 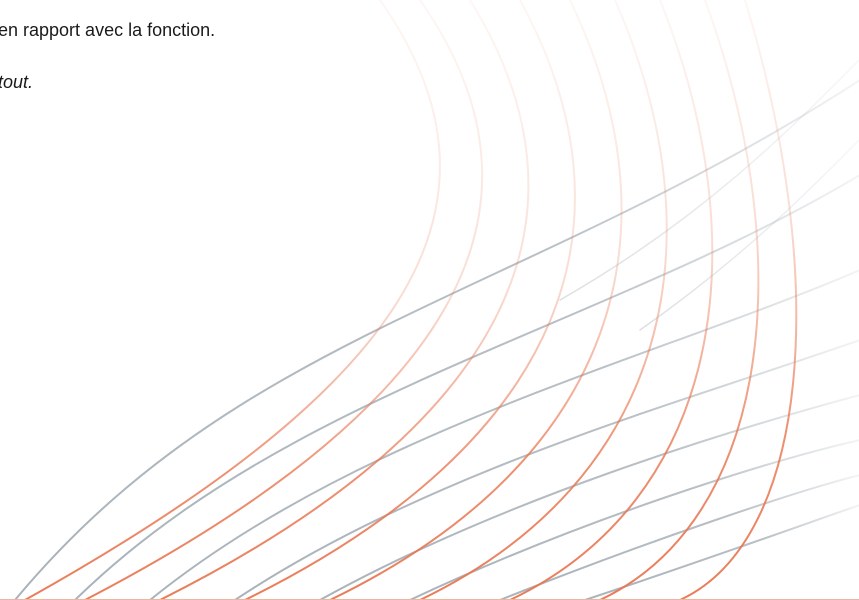 I want to click on body-text-line: en rapport avec la fonction., so click(x=108, y=30).